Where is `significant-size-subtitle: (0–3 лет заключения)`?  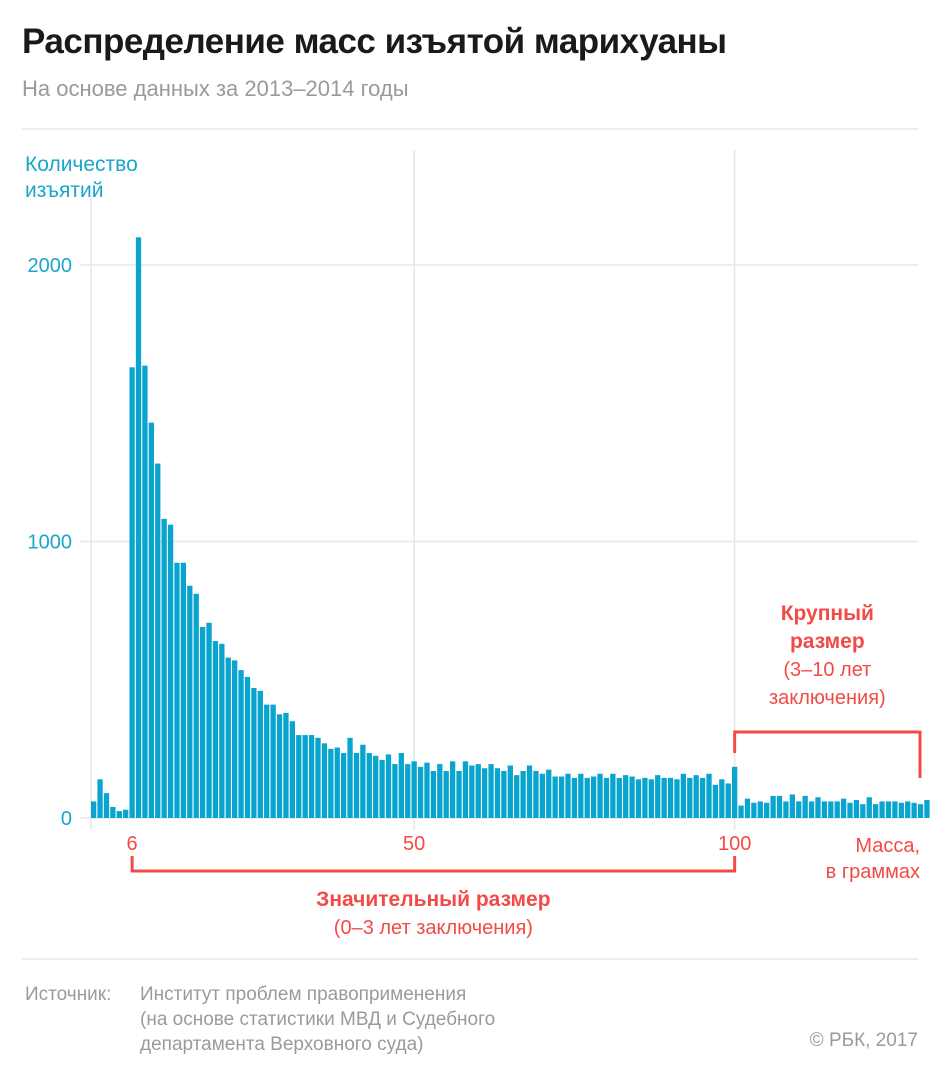 significant-size-subtitle: (0–3 лет заключения) is located at coordinates (433, 928).